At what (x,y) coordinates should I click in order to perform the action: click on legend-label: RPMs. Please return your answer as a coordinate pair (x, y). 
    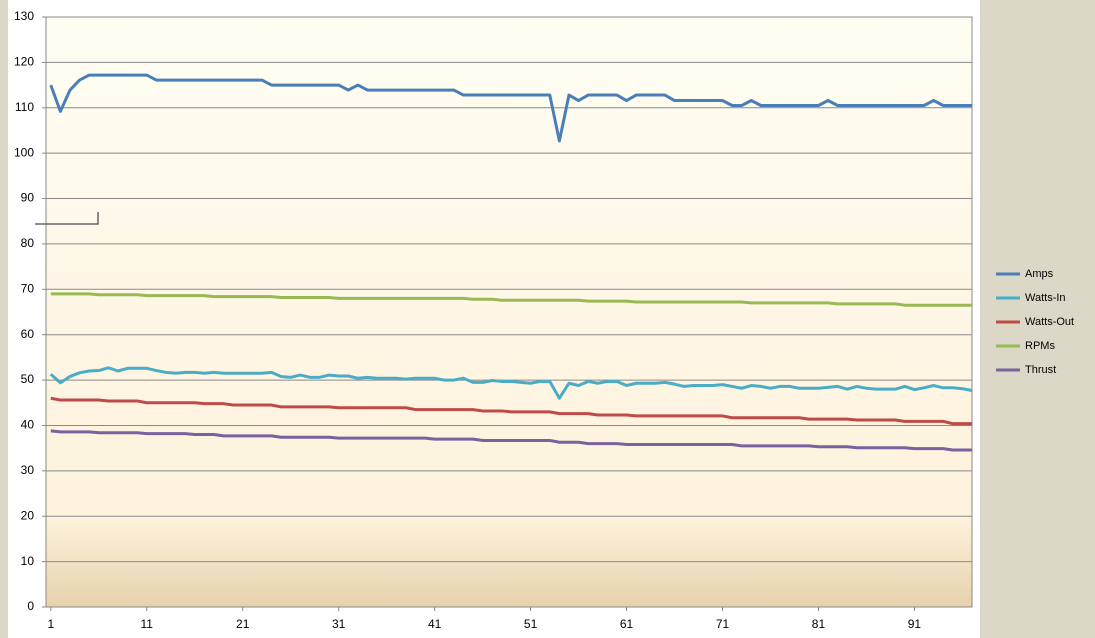
    Looking at the image, I should click on (1040, 346).